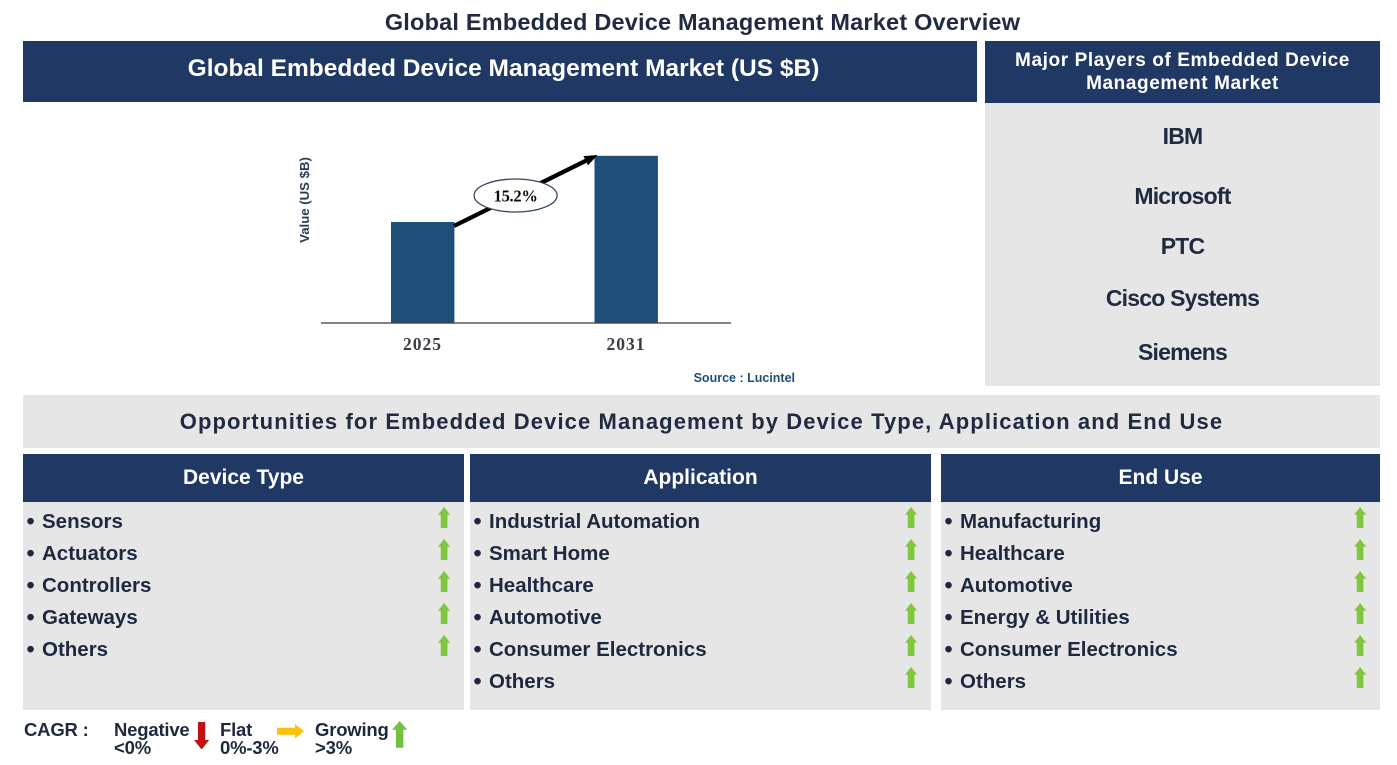 The width and height of the screenshot is (1397, 765). What do you see at coordinates (516, 196) in the screenshot?
I see `svg-text: 15.2%` at bounding box center [516, 196].